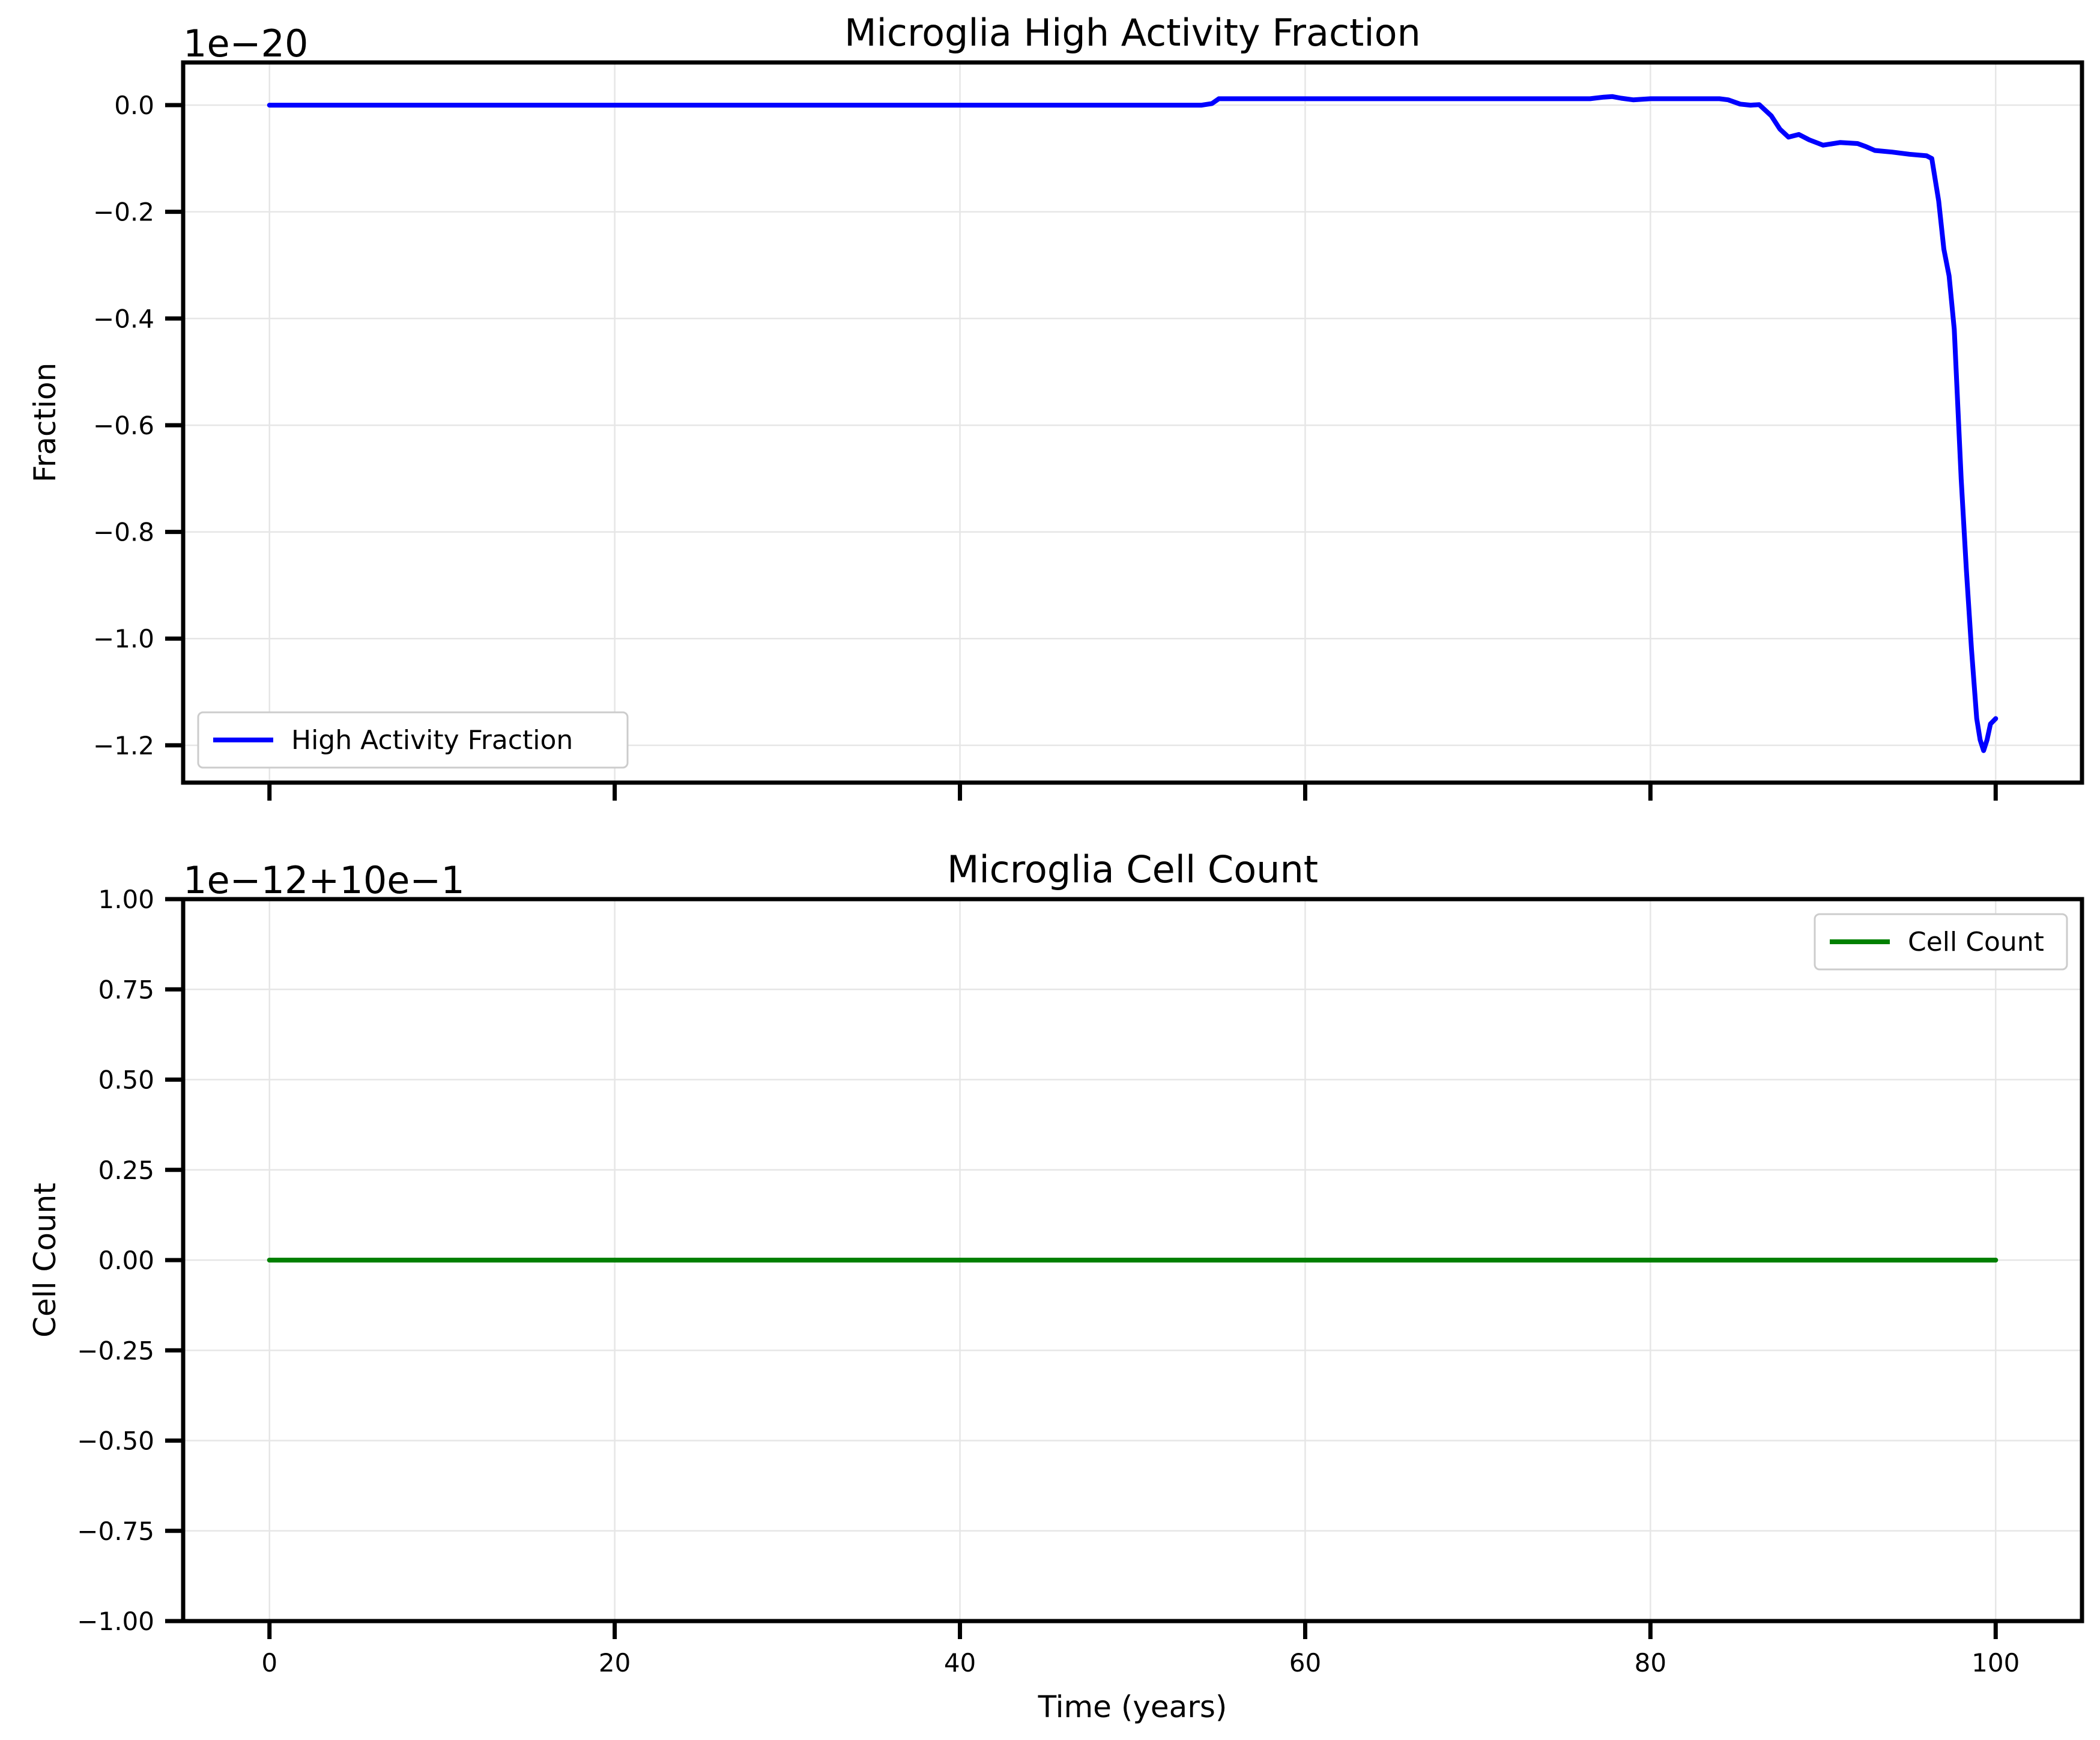 The image size is (2100, 1740). I want to click on legend-label: High Activity Fraction, so click(432, 740).